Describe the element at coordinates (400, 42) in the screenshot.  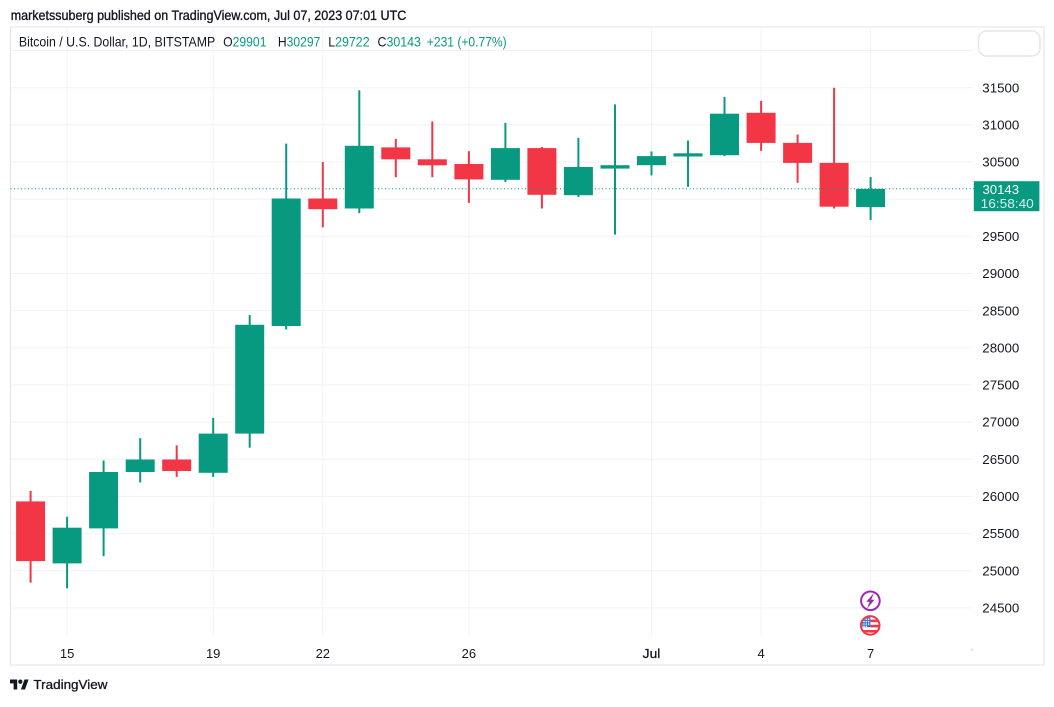
I see `svg-text: C30143` at that location.